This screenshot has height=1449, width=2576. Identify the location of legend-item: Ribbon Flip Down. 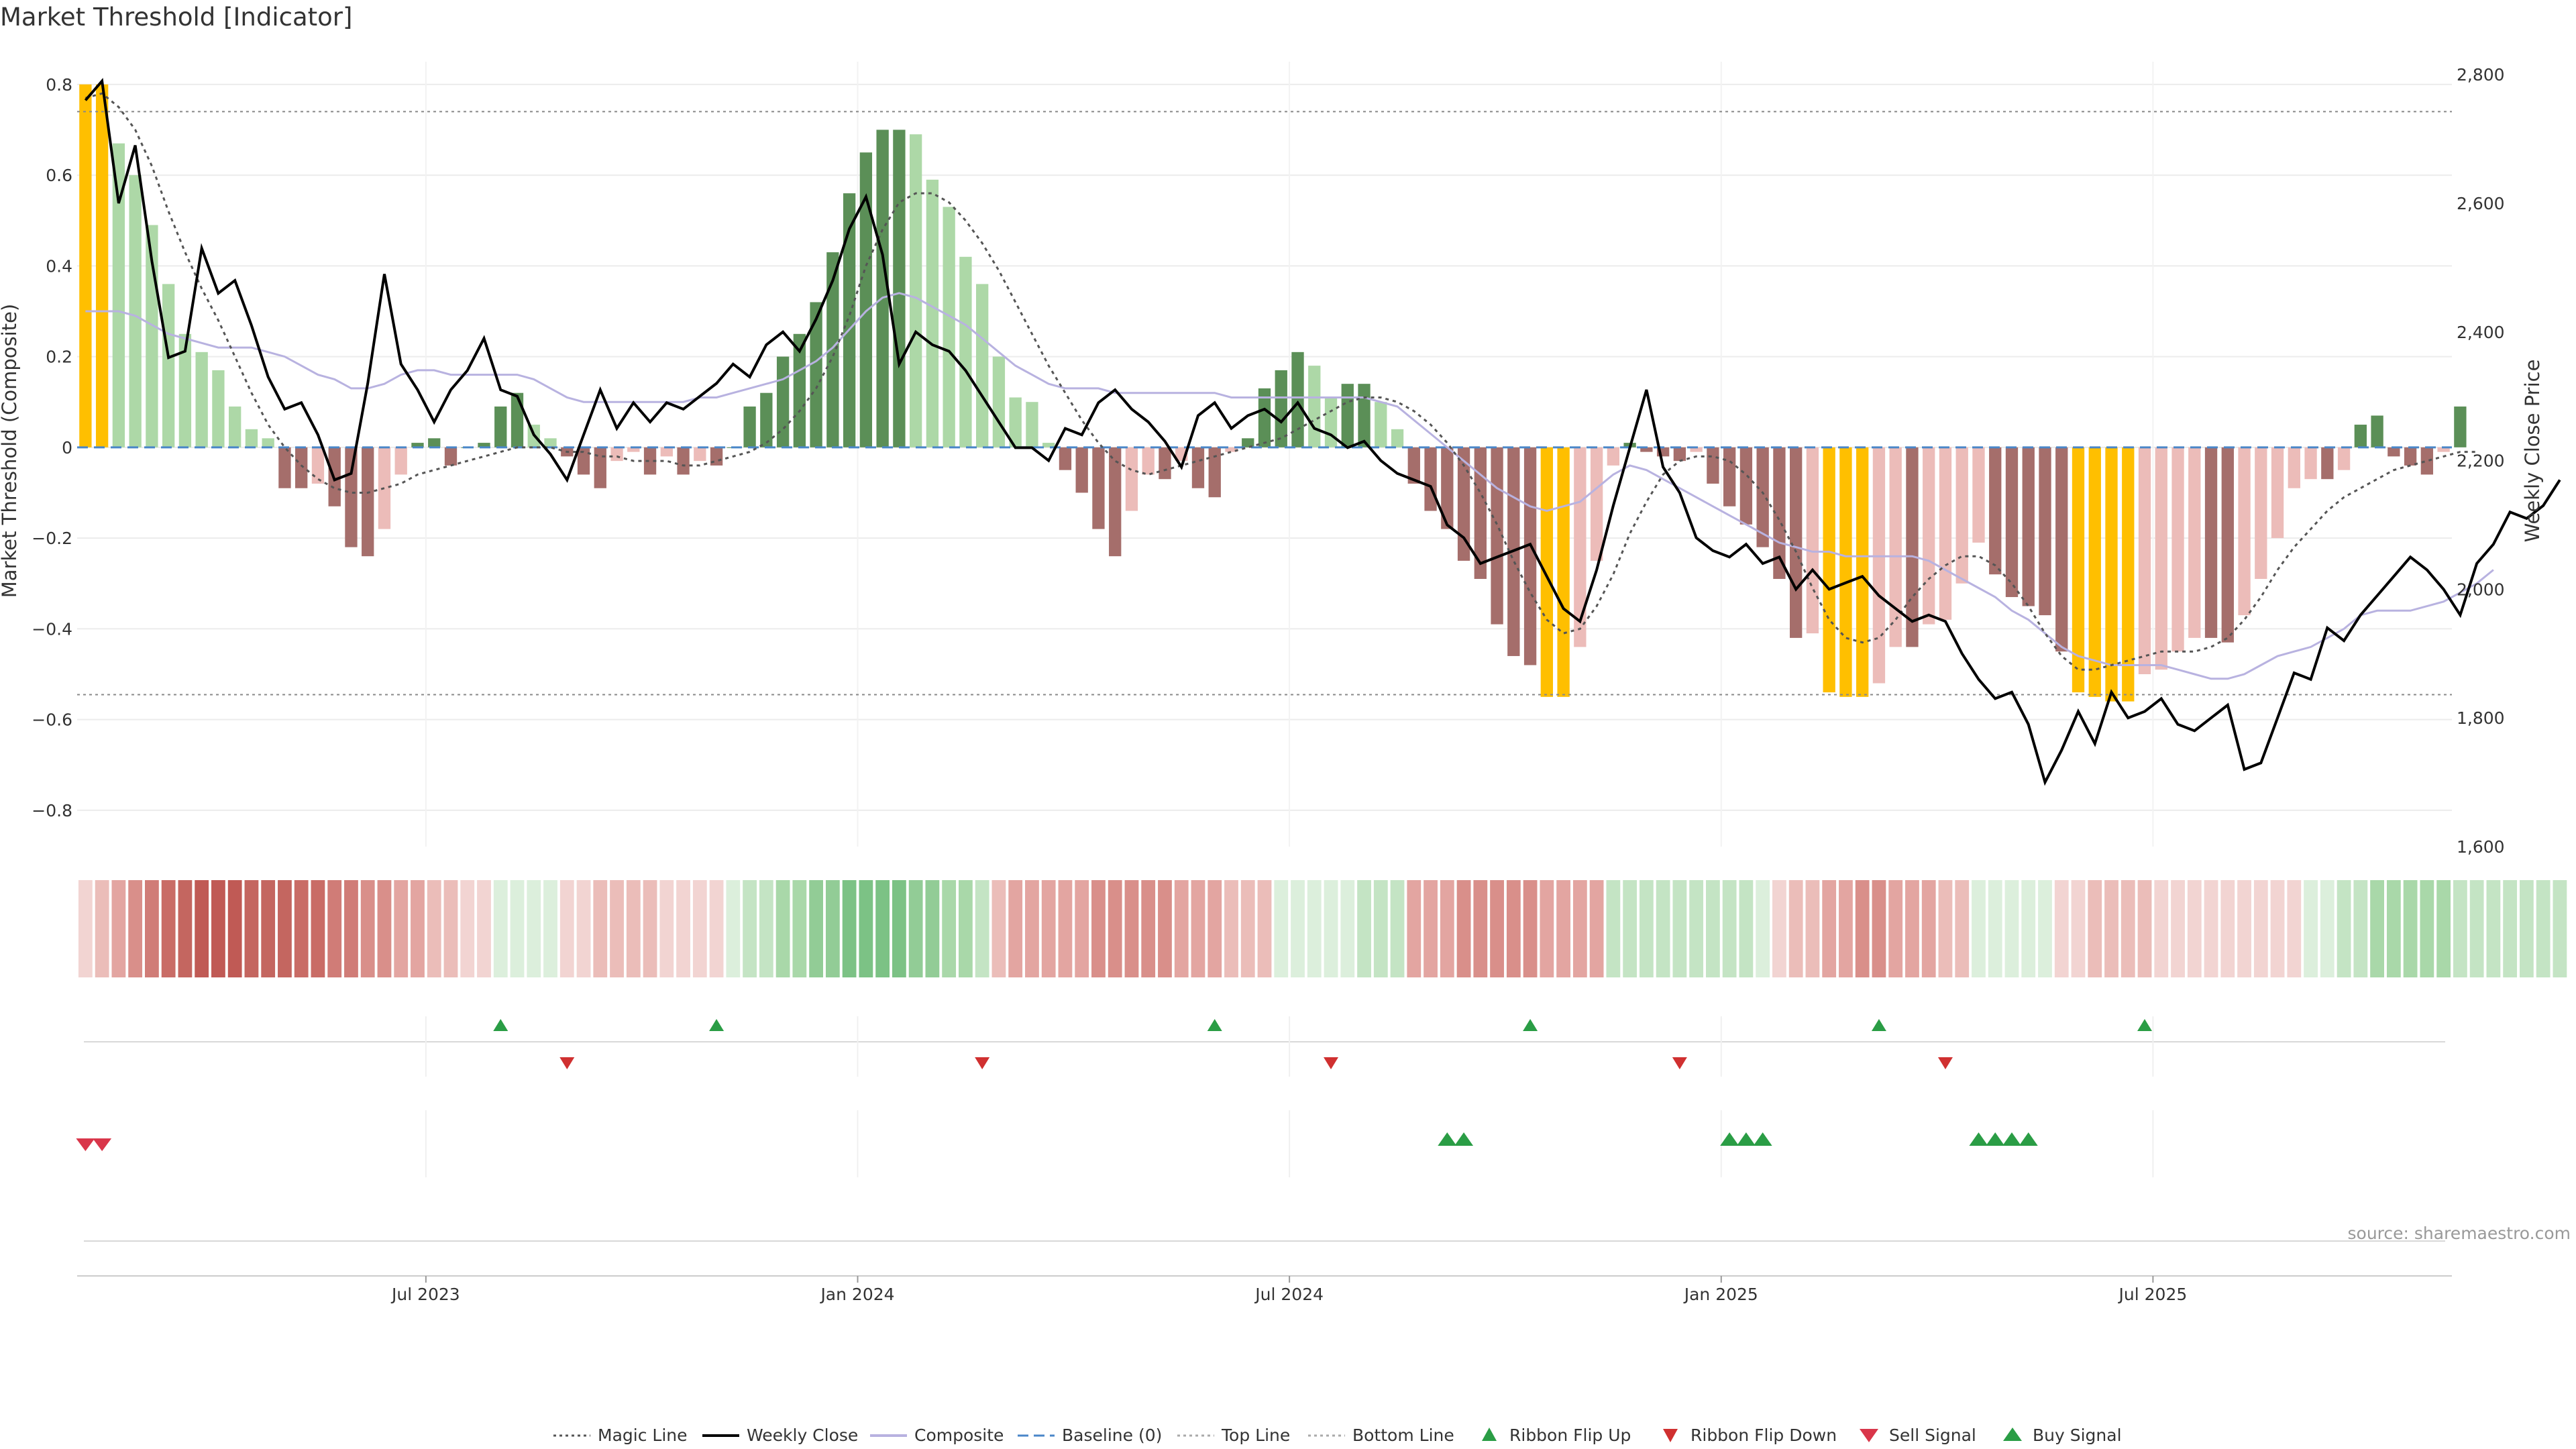
(1750, 1435).